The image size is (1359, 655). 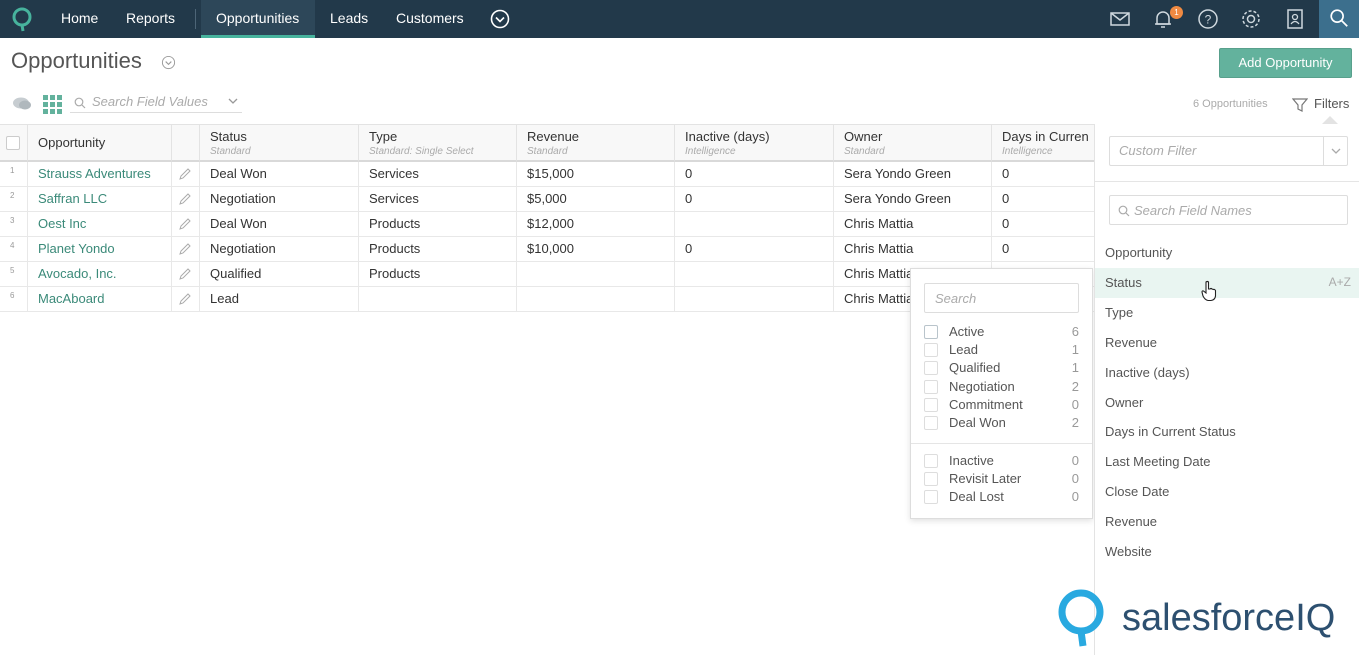 What do you see at coordinates (956, 298) in the screenshot?
I see `status-search-placeholder: Search` at bounding box center [956, 298].